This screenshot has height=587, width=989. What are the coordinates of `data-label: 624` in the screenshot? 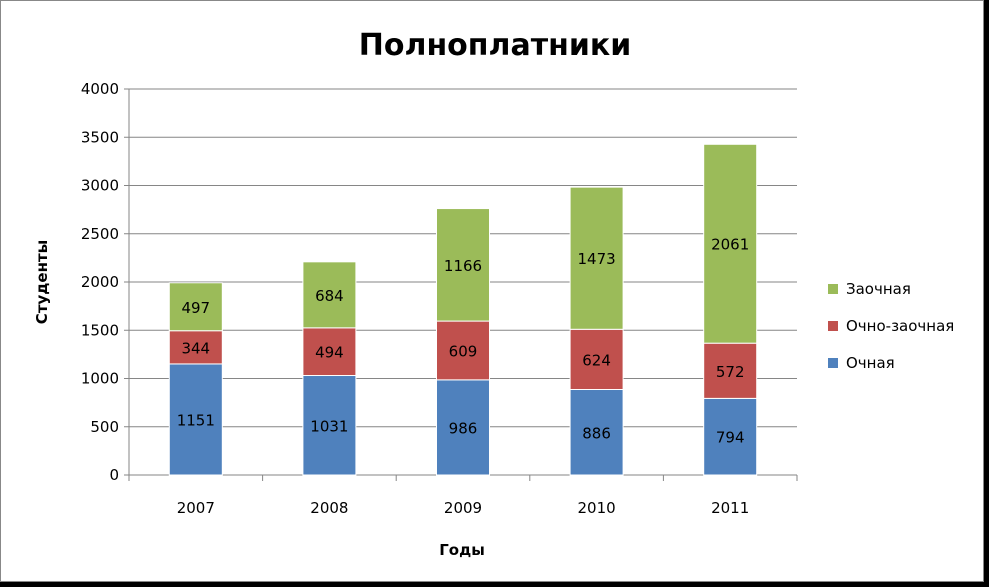 It's located at (596, 360).